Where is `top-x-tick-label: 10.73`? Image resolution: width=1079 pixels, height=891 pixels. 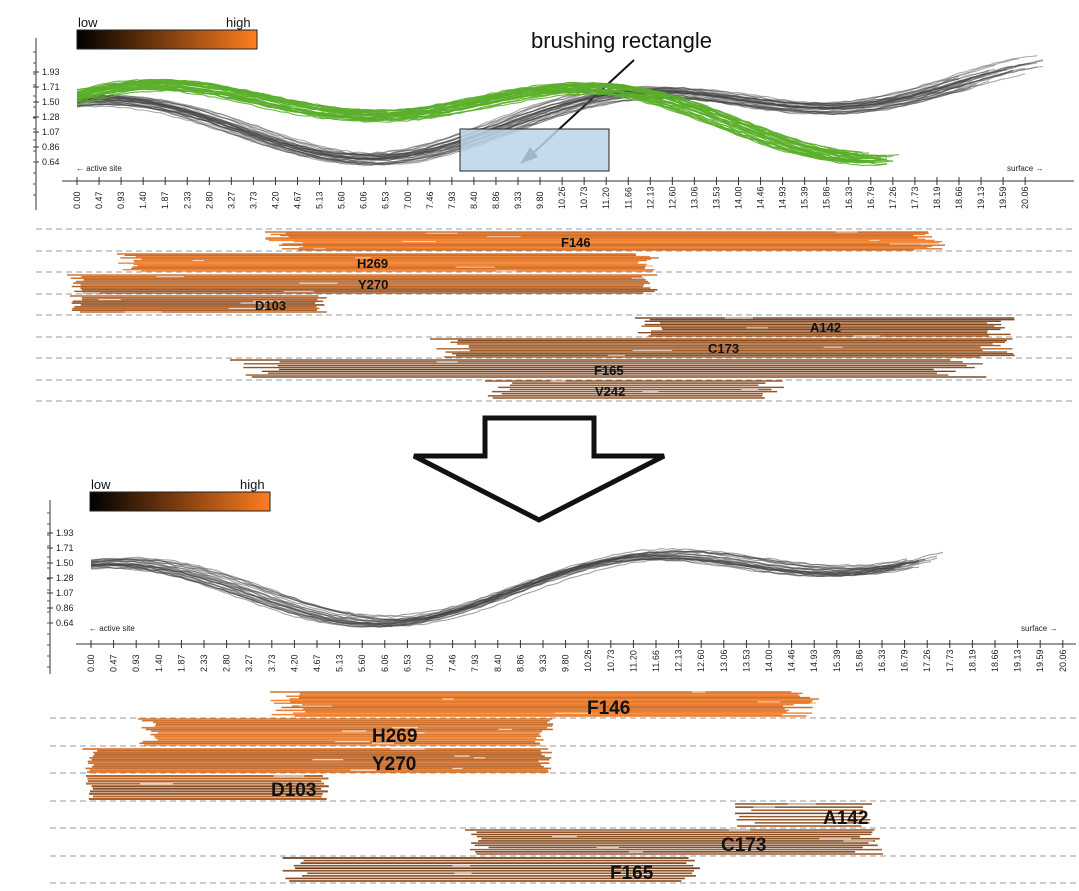
top-x-tick-label: 10.73 is located at coordinates (584, 197).